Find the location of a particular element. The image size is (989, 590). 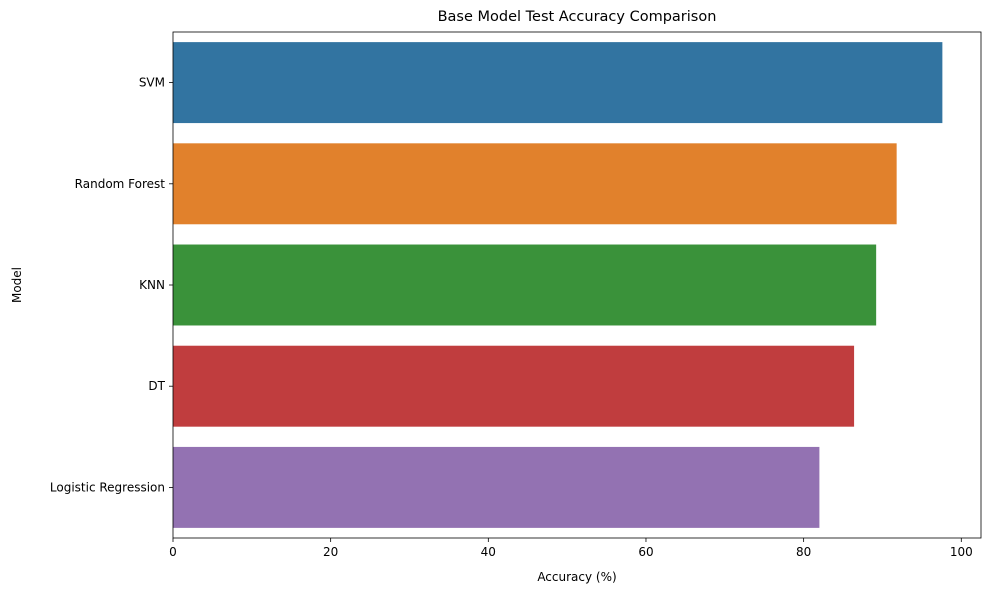

y-tick-label: KNN is located at coordinates (152, 285).